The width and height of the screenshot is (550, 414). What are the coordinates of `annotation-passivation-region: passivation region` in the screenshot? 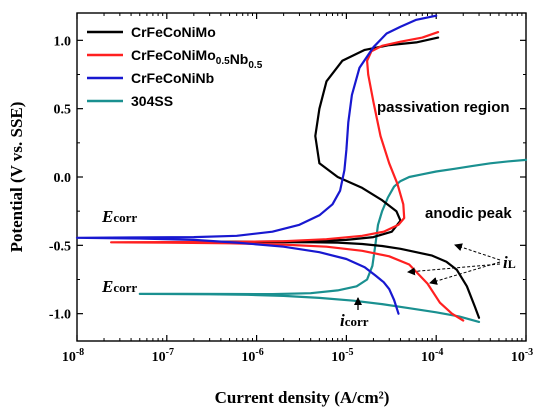 It's located at (443, 107).